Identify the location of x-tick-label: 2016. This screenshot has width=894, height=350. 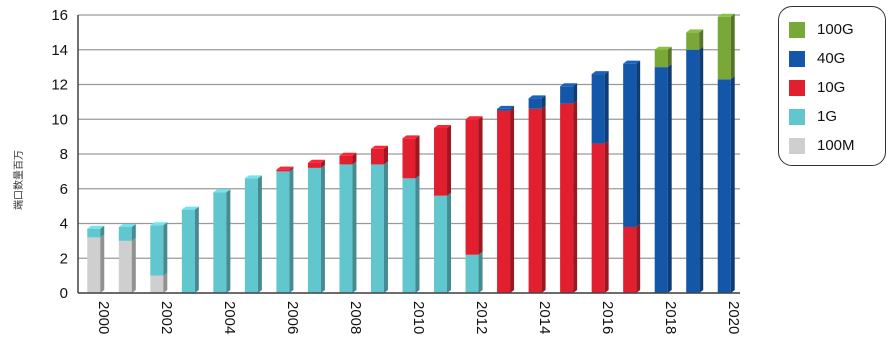
(607, 317).